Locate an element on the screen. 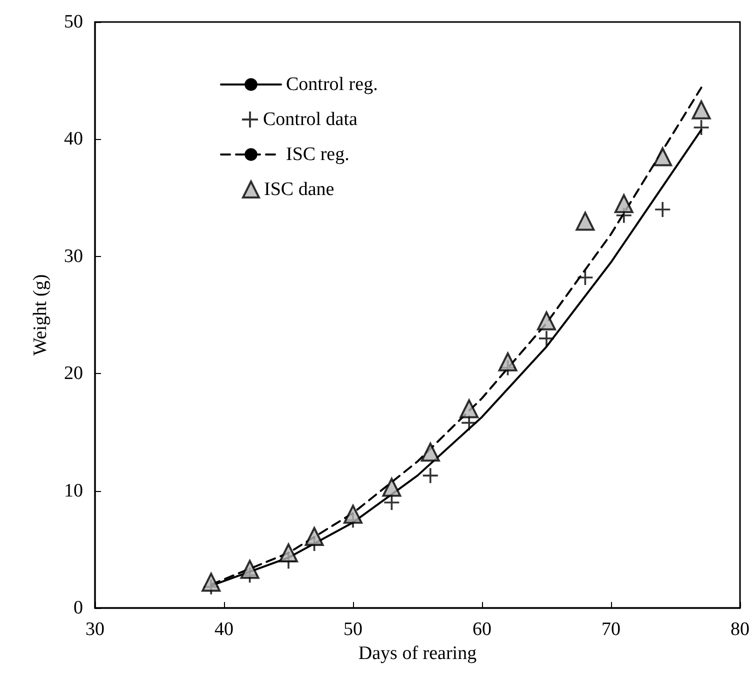 The height and width of the screenshot is (693, 753). x-tick-label: 60 is located at coordinates (482, 629).